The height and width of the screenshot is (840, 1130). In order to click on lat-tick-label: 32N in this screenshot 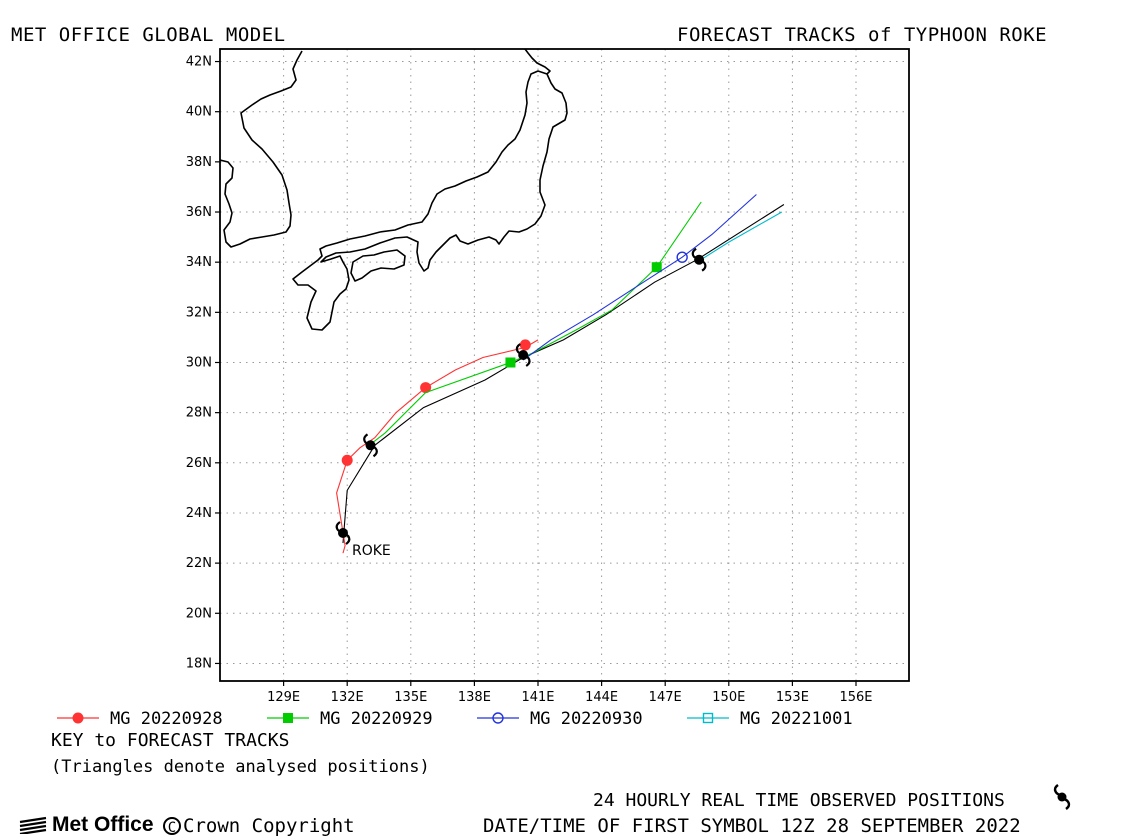, I will do `click(199, 312)`.